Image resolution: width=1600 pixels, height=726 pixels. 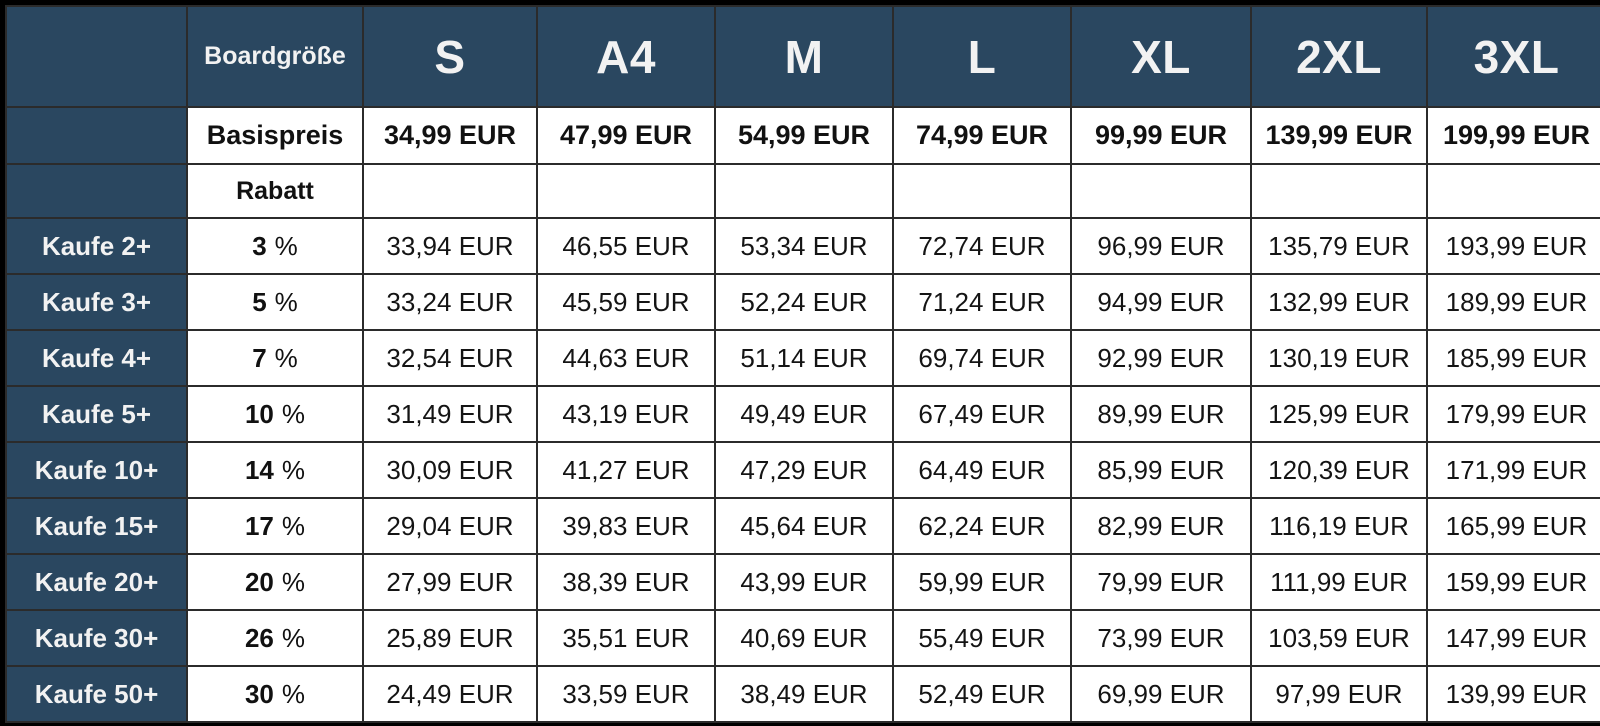 What do you see at coordinates (1339, 582) in the screenshot?
I see `price-2xl: 111,99 EUR` at bounding box center [1339, 582].